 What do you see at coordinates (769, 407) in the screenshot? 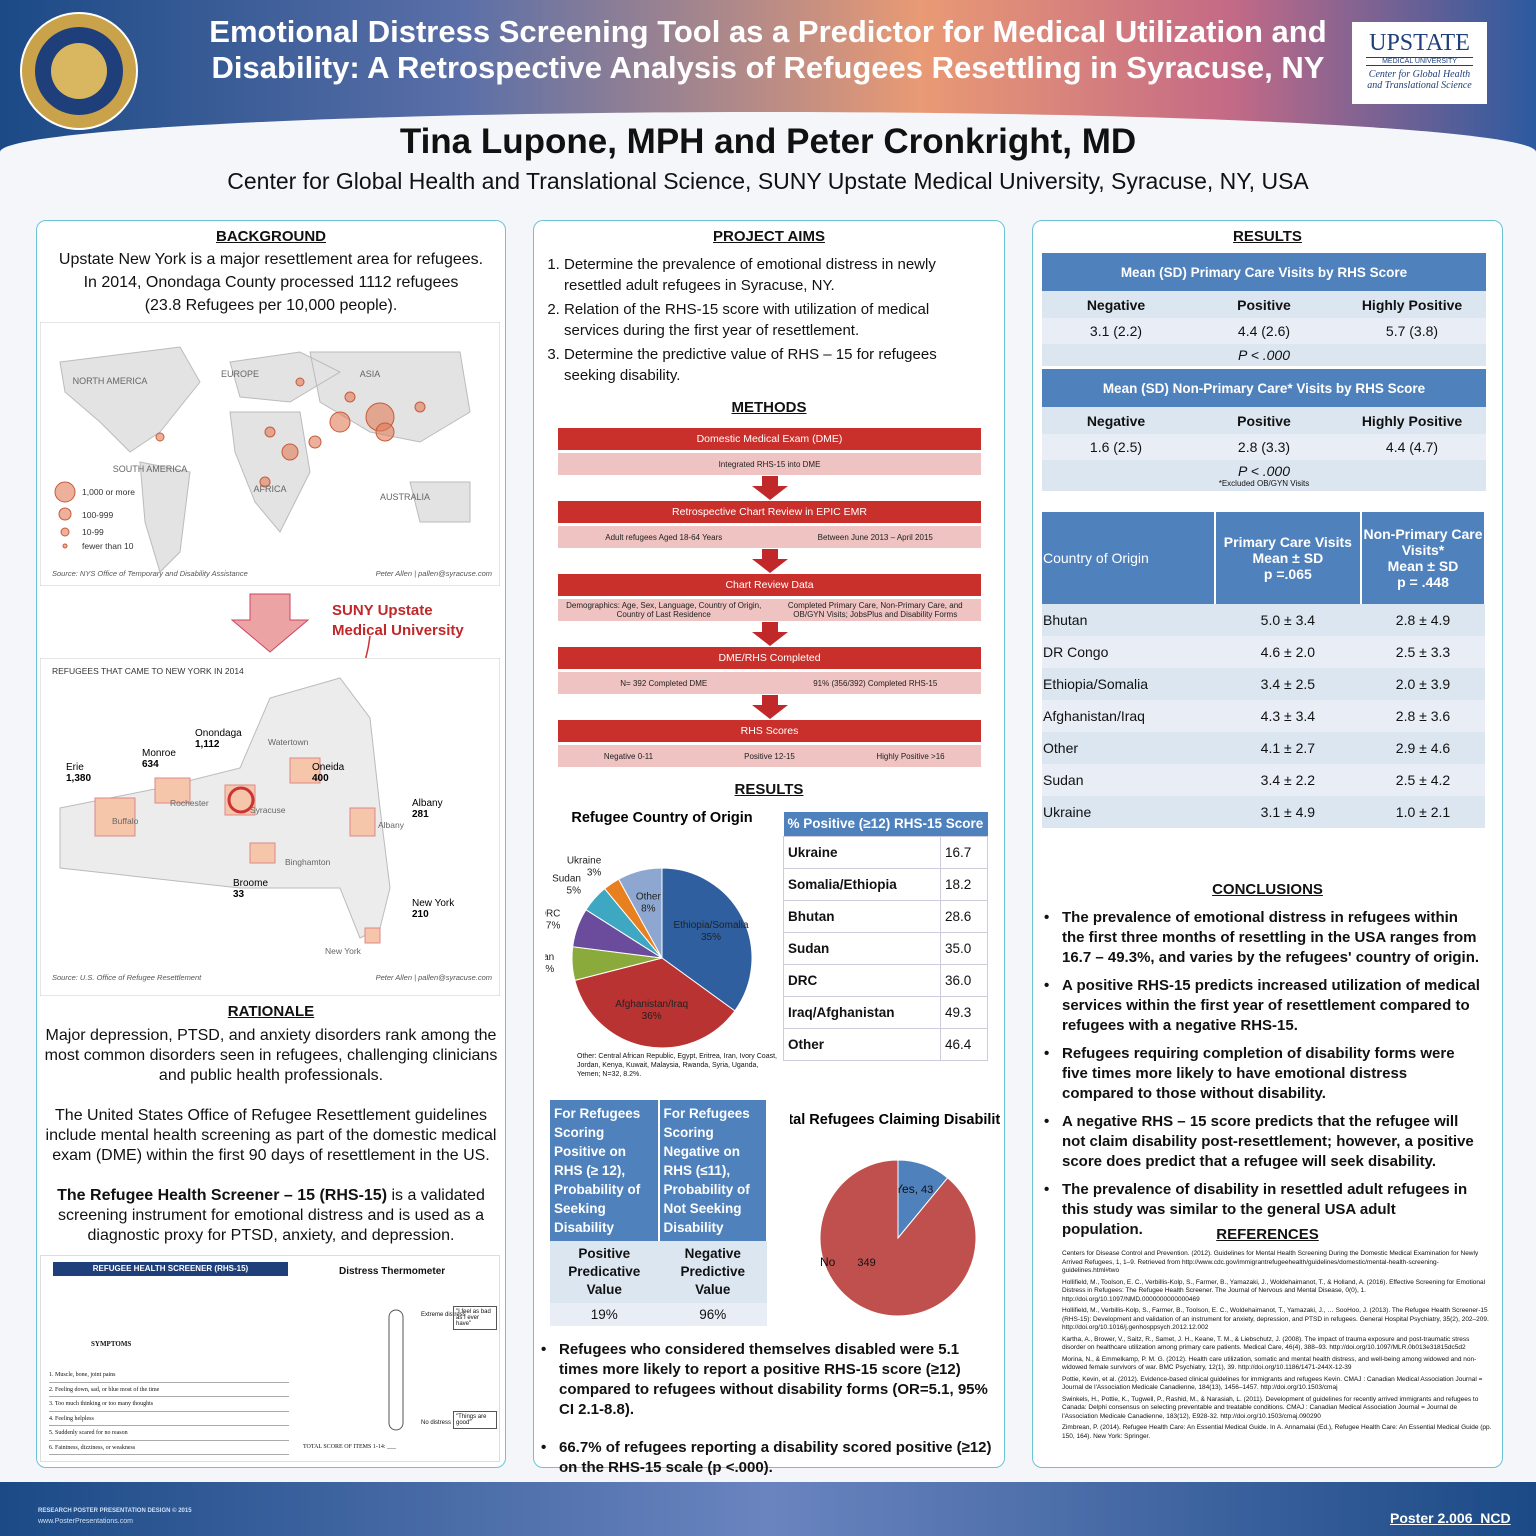
I see `section-heading: METHODS` at bounding box center [769, 407].